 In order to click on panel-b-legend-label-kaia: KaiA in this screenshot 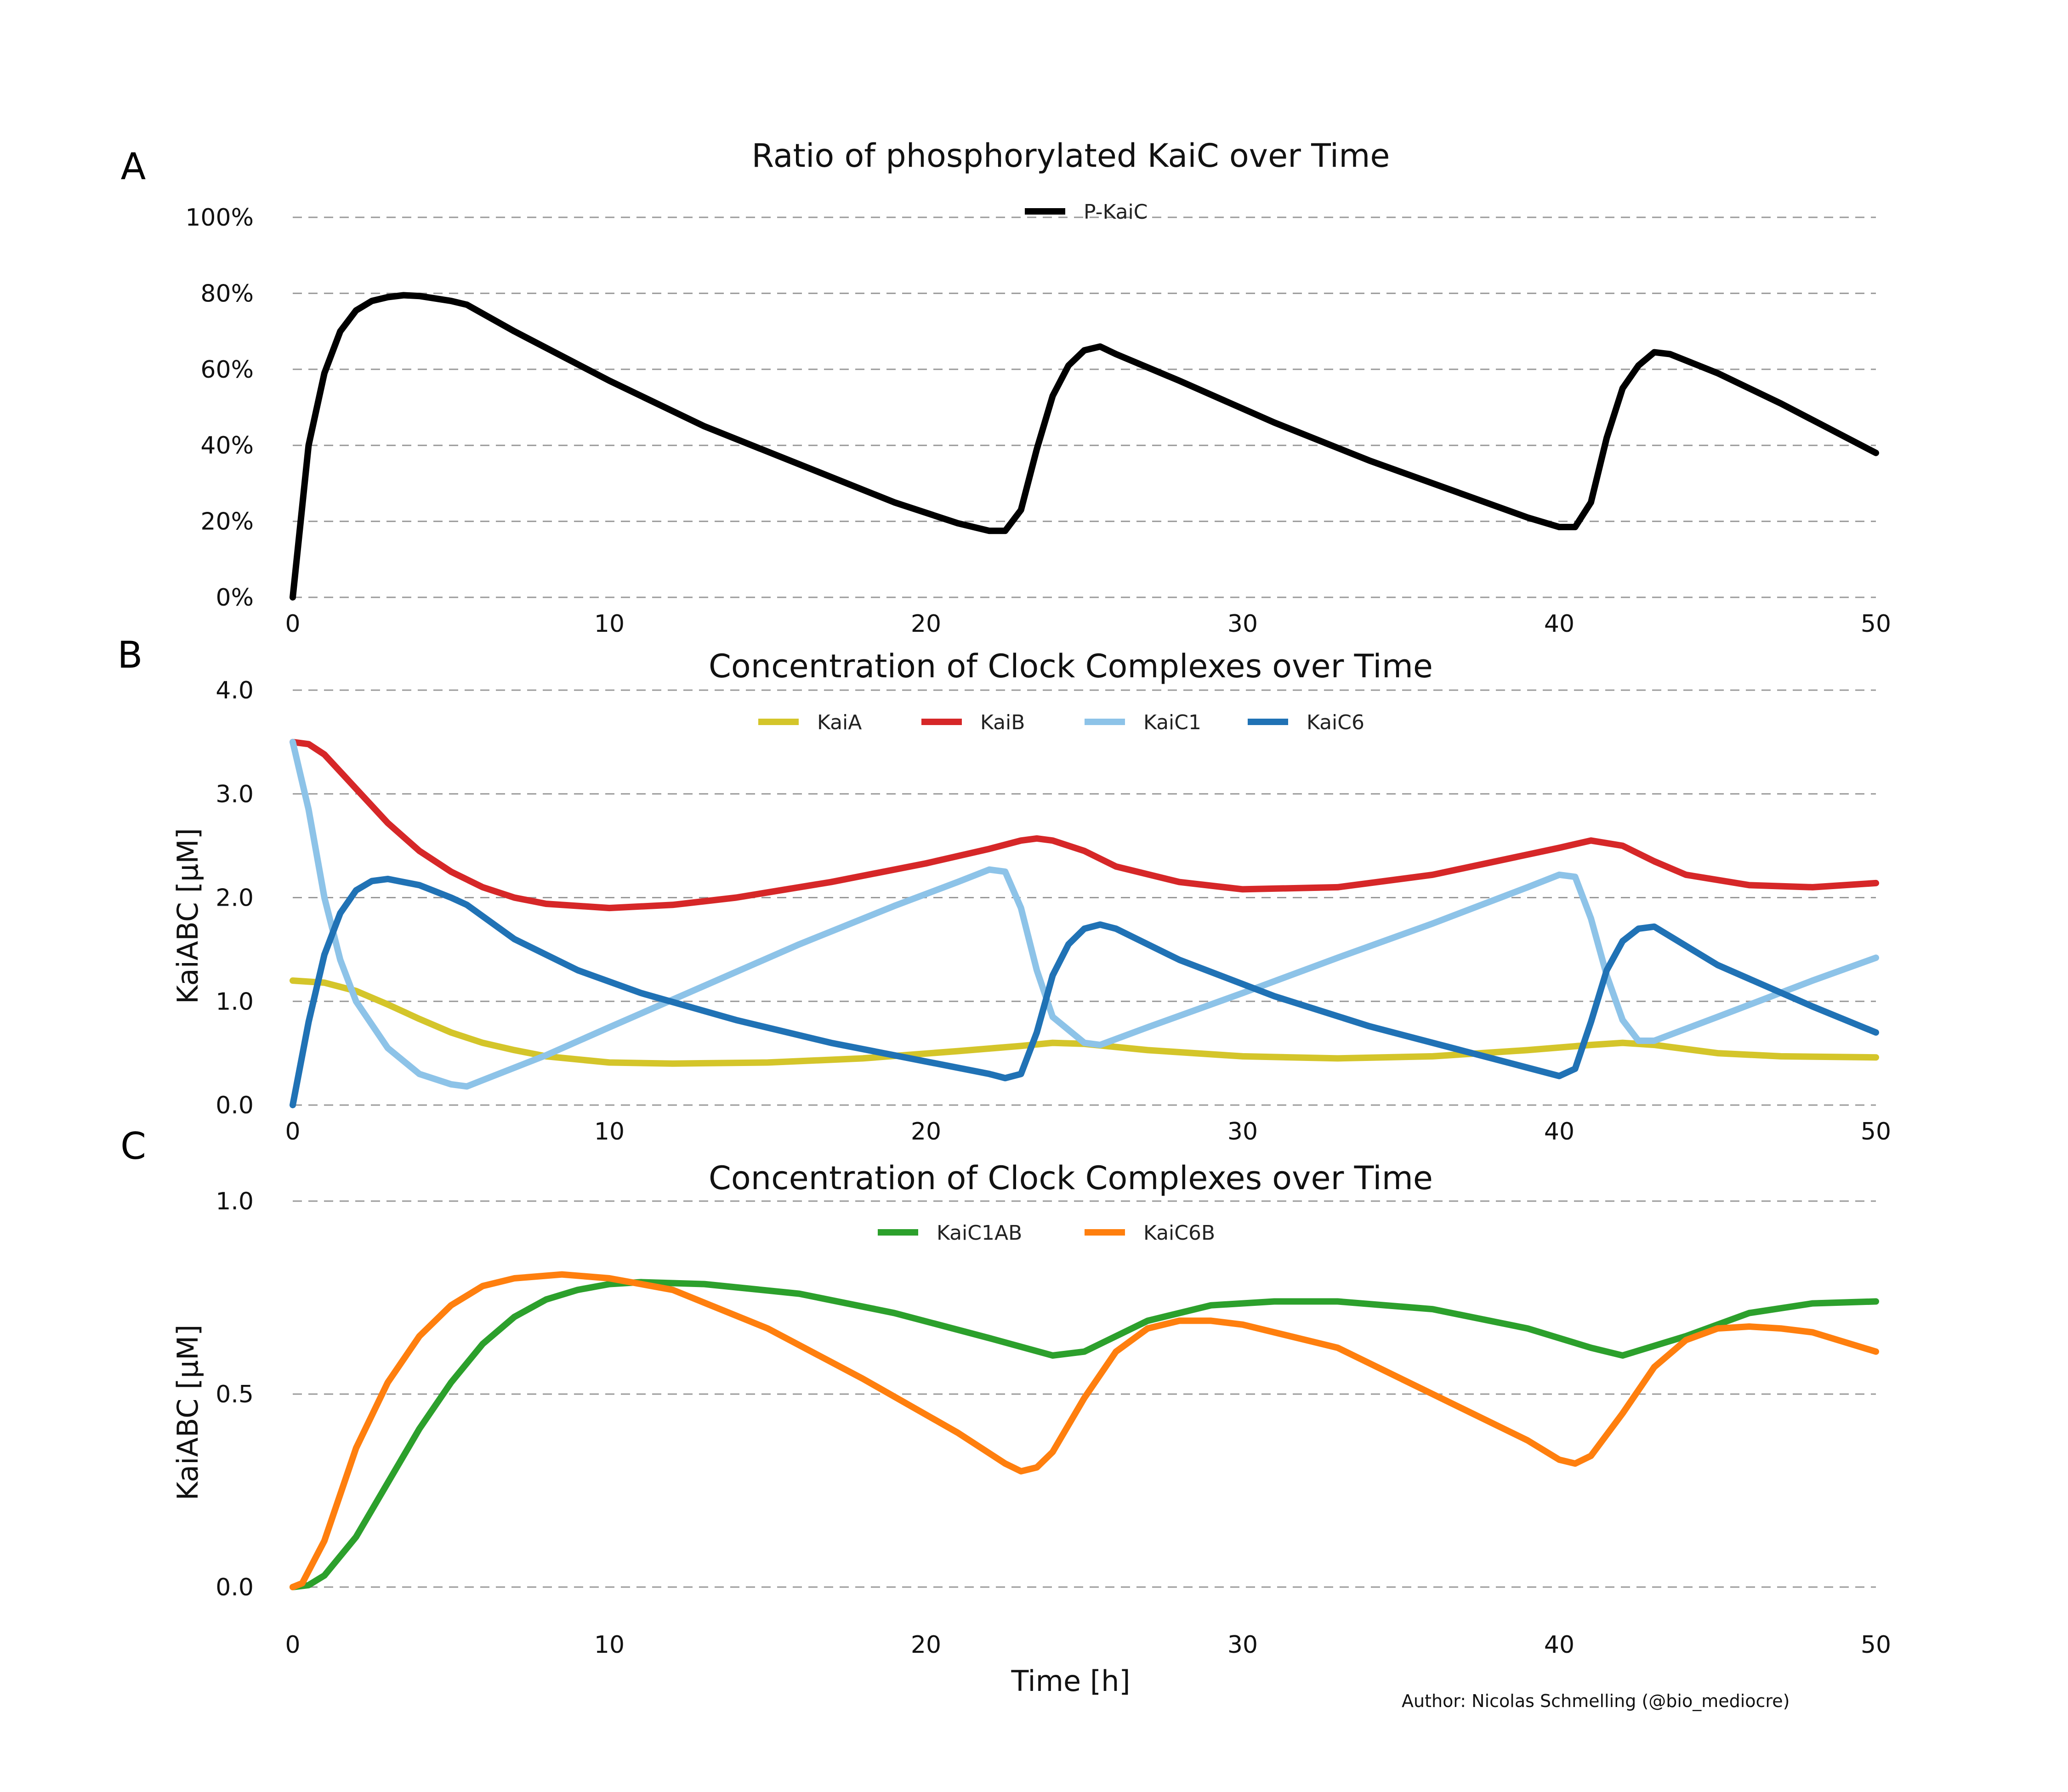, I will do `click(839, 722)`.